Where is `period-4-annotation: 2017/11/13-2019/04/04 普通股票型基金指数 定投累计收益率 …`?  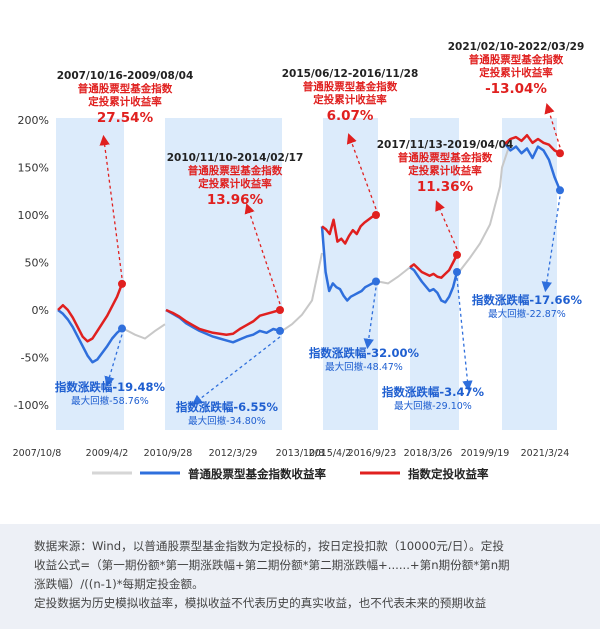
period-4-annotation: 2017/11/13-2019/04/04 普通股票型基金指数 定投累计收益率 … is located at coordinates (445, 167).